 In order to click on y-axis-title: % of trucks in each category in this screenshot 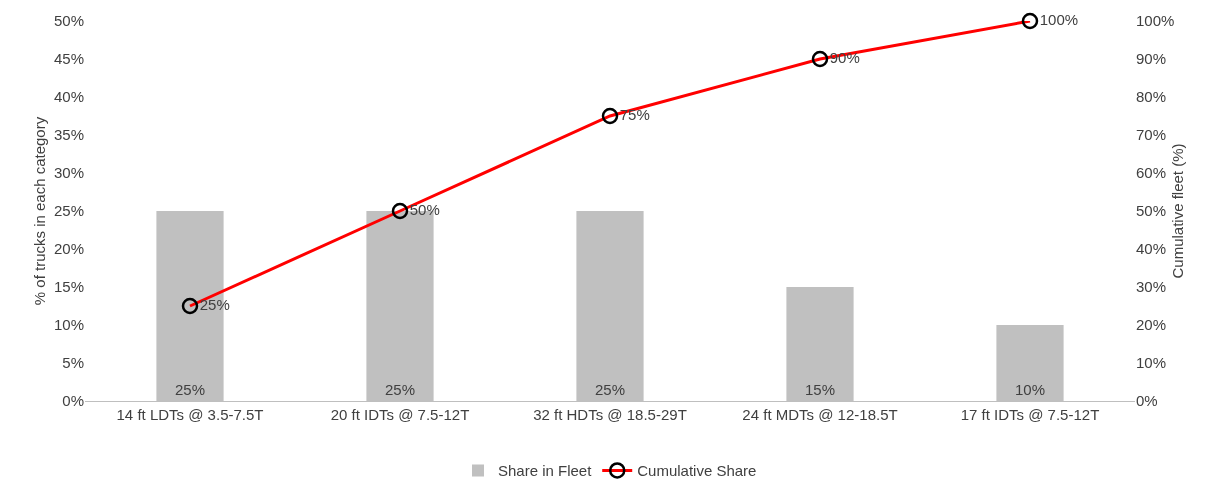, I will do `click(39, 211)`.